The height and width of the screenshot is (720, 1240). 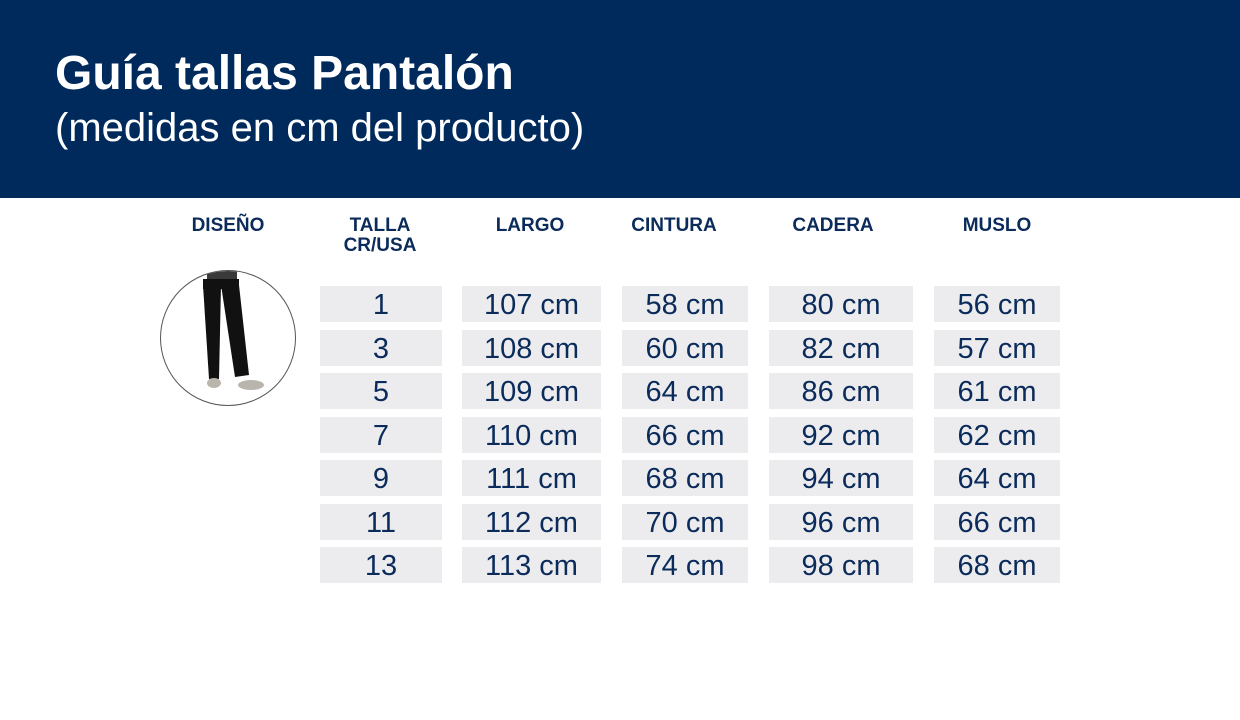 What do you see at coordinates (380, 245) in the screenshot?
I see `column-header-talla-line2: CR/USA` at bounding box center [380, 245].